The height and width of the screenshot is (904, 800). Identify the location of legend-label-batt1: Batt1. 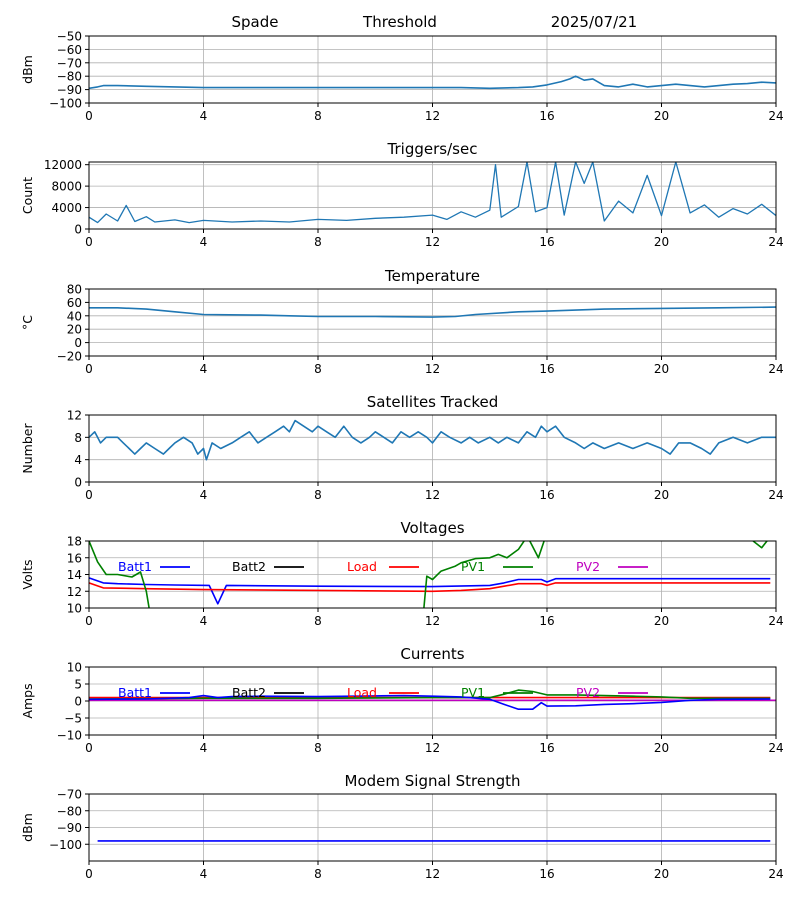
(135, 692).